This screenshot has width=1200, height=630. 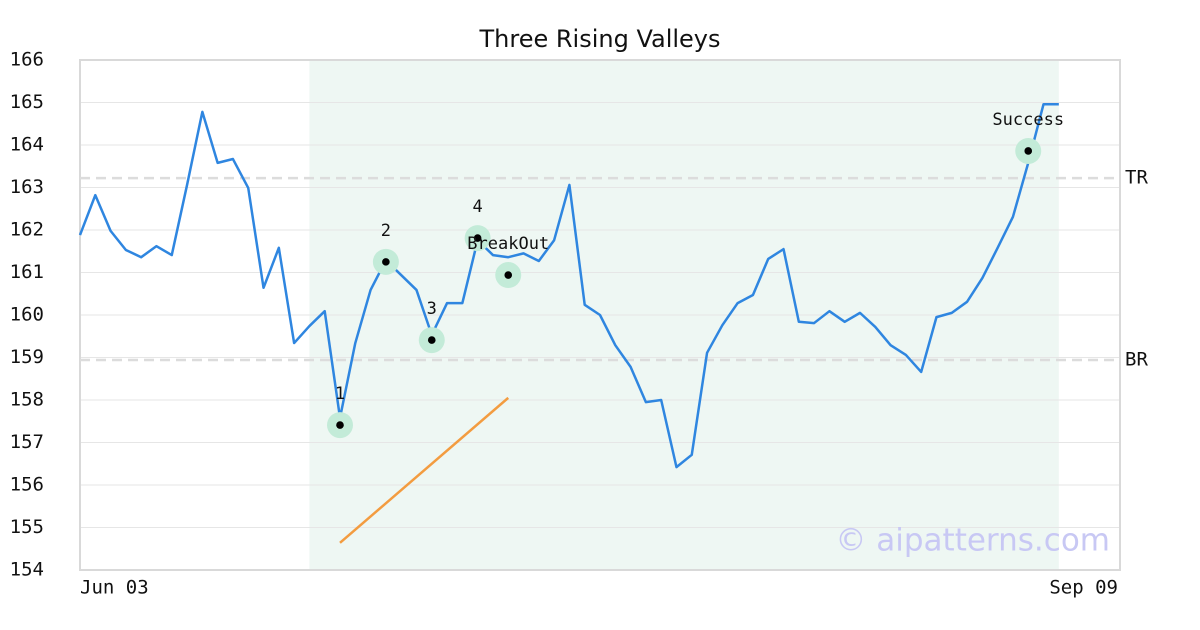 I want to click on y-tick-label: 157, so click(x=27, y=442).